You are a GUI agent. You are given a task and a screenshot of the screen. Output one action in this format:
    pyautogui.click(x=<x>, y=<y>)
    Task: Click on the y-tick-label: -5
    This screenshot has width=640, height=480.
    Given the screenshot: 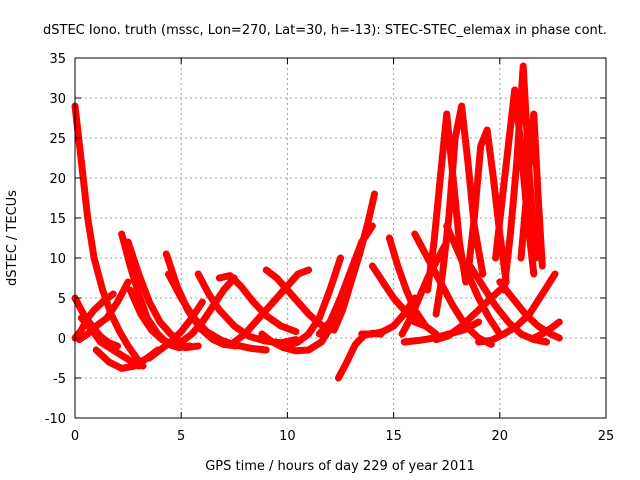 What is the action you would take?
    pyautogui.click(x=59, y=379)
    